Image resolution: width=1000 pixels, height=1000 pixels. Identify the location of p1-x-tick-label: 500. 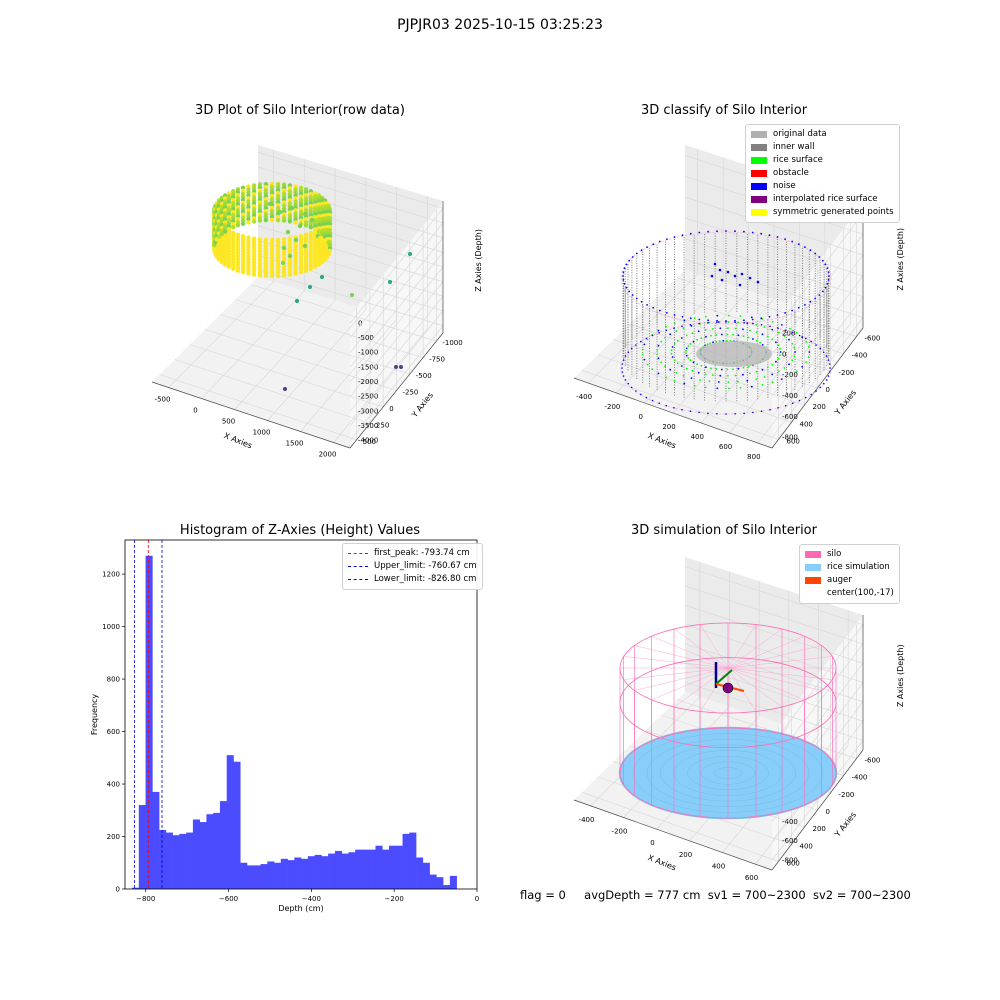
(228, 422).